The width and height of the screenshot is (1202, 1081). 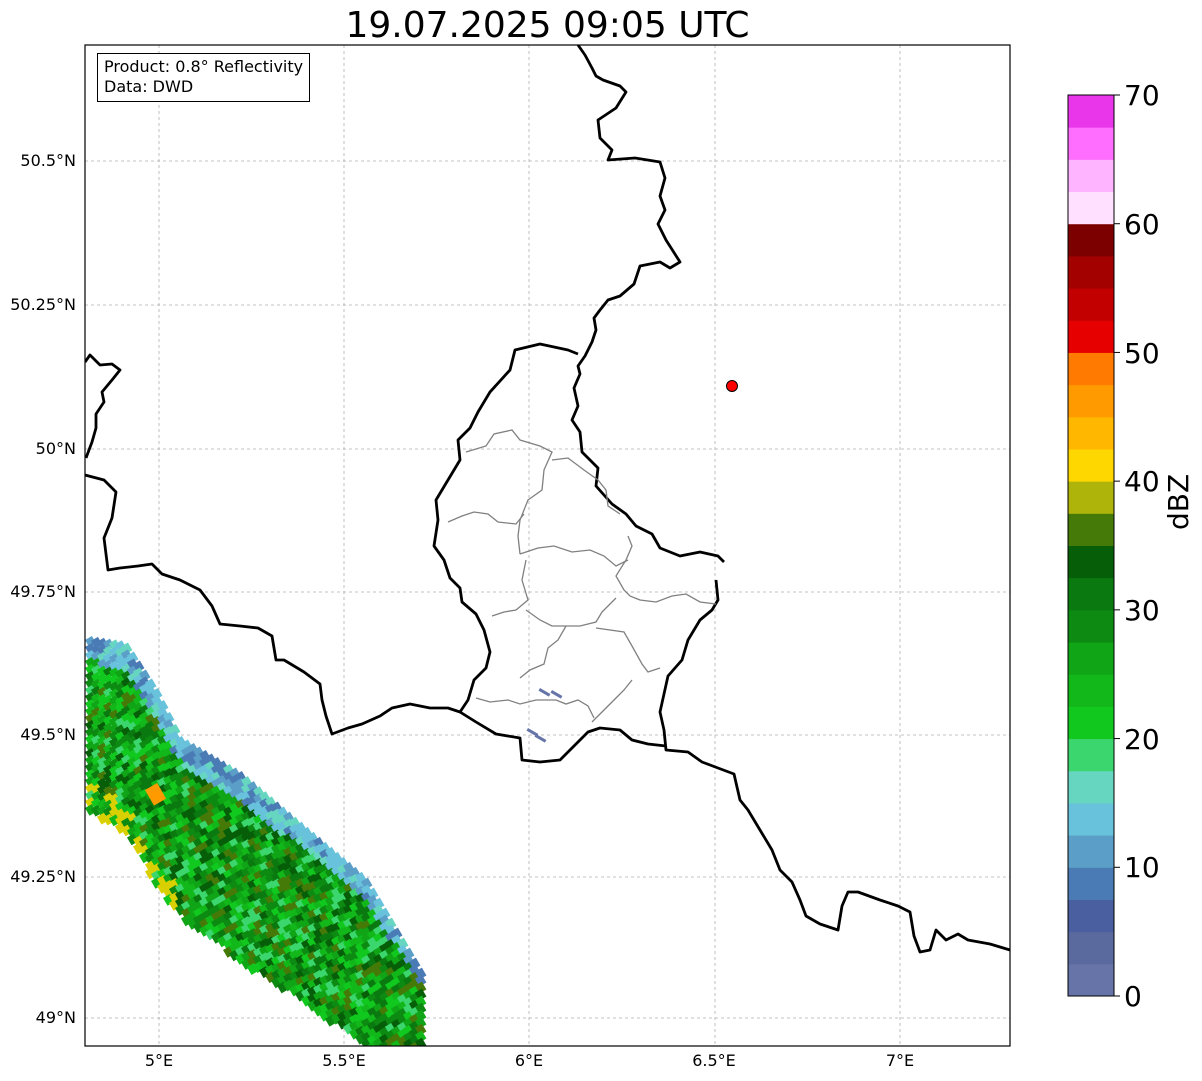 What do you see at coordinates (1142, 481) in the screenshot?
I see `colorbar-tick-label: 40` at bounding box center [1142, 481].